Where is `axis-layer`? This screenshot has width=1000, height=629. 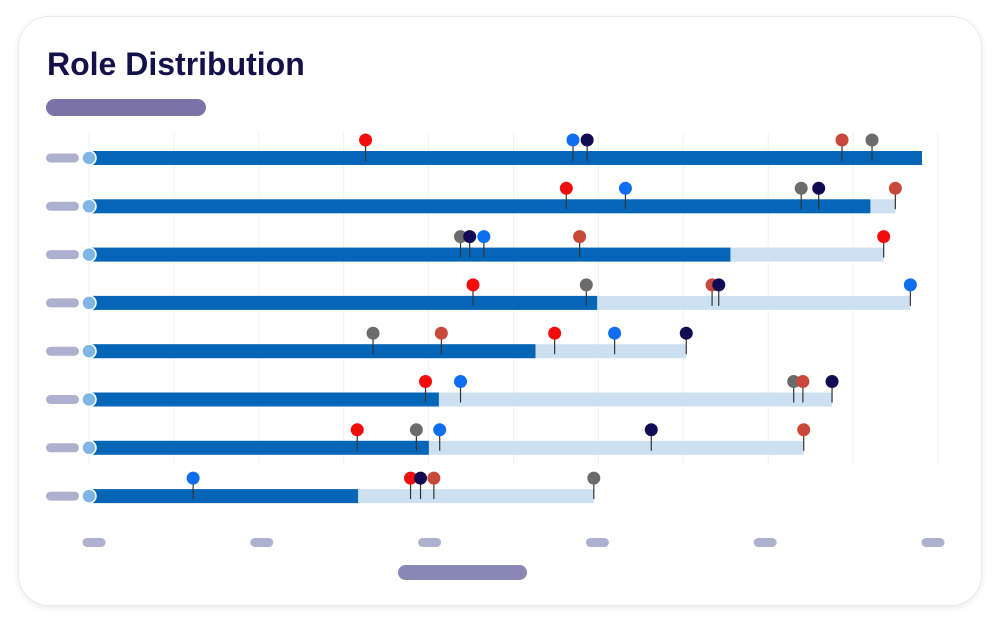 axis-layer is located at coordinates (513, 559).